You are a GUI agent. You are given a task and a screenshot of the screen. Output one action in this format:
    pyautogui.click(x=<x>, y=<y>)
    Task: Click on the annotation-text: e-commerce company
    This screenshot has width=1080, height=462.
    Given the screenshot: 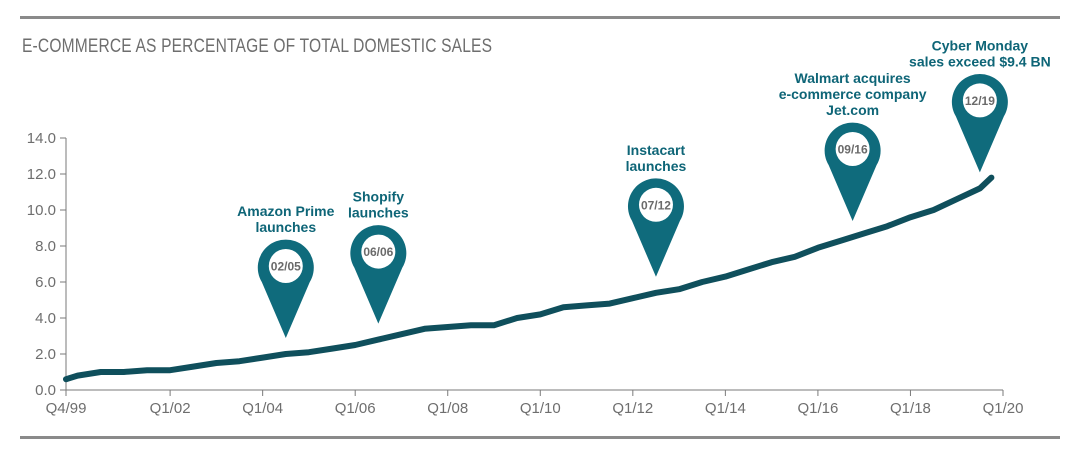 What is the action you would take?
    pyautogui.click(x=853, y=94)
    